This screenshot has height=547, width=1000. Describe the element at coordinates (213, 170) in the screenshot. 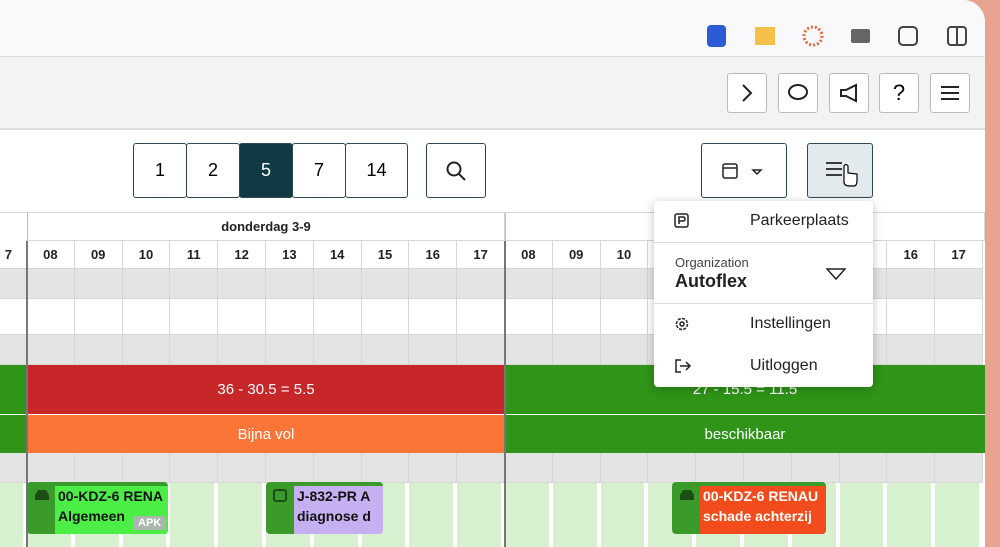

I see `view-button: 2` at that location.